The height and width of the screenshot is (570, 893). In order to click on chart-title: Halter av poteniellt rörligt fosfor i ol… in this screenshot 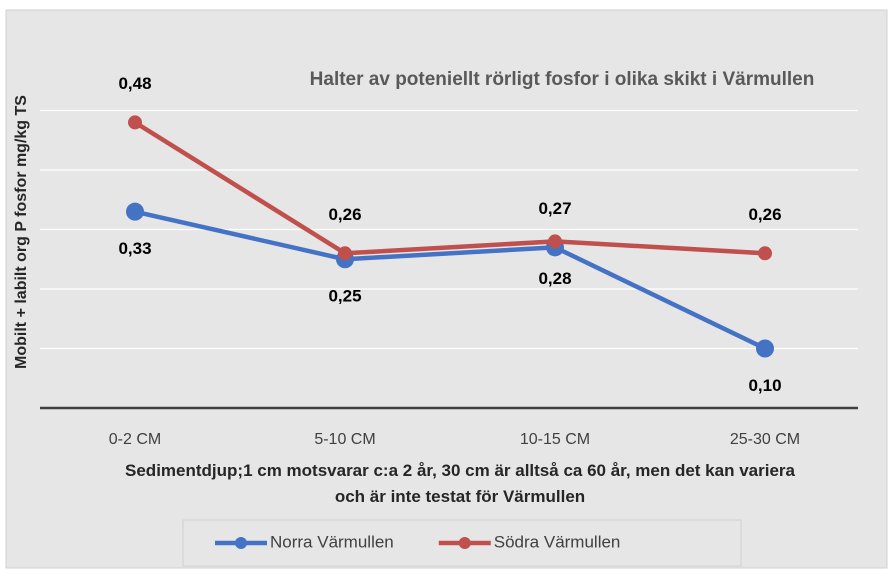, I will do `click(562, 79)`.